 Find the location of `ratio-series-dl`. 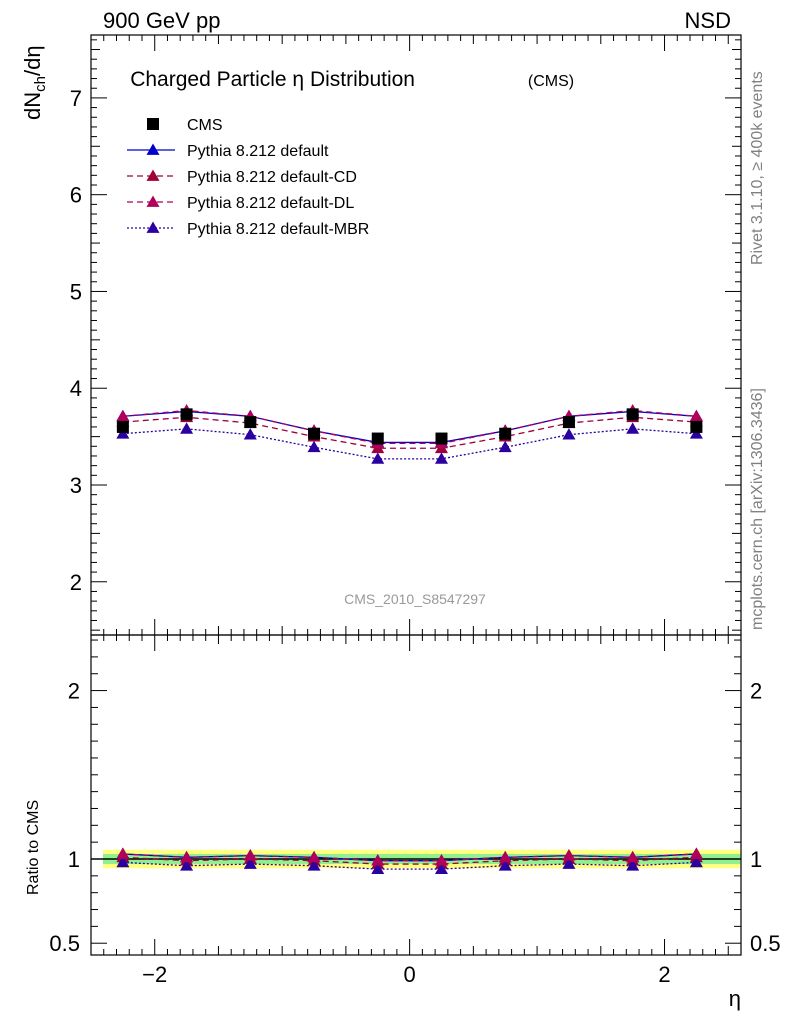

ratio-series-dl is located at coordinates (409, 856).